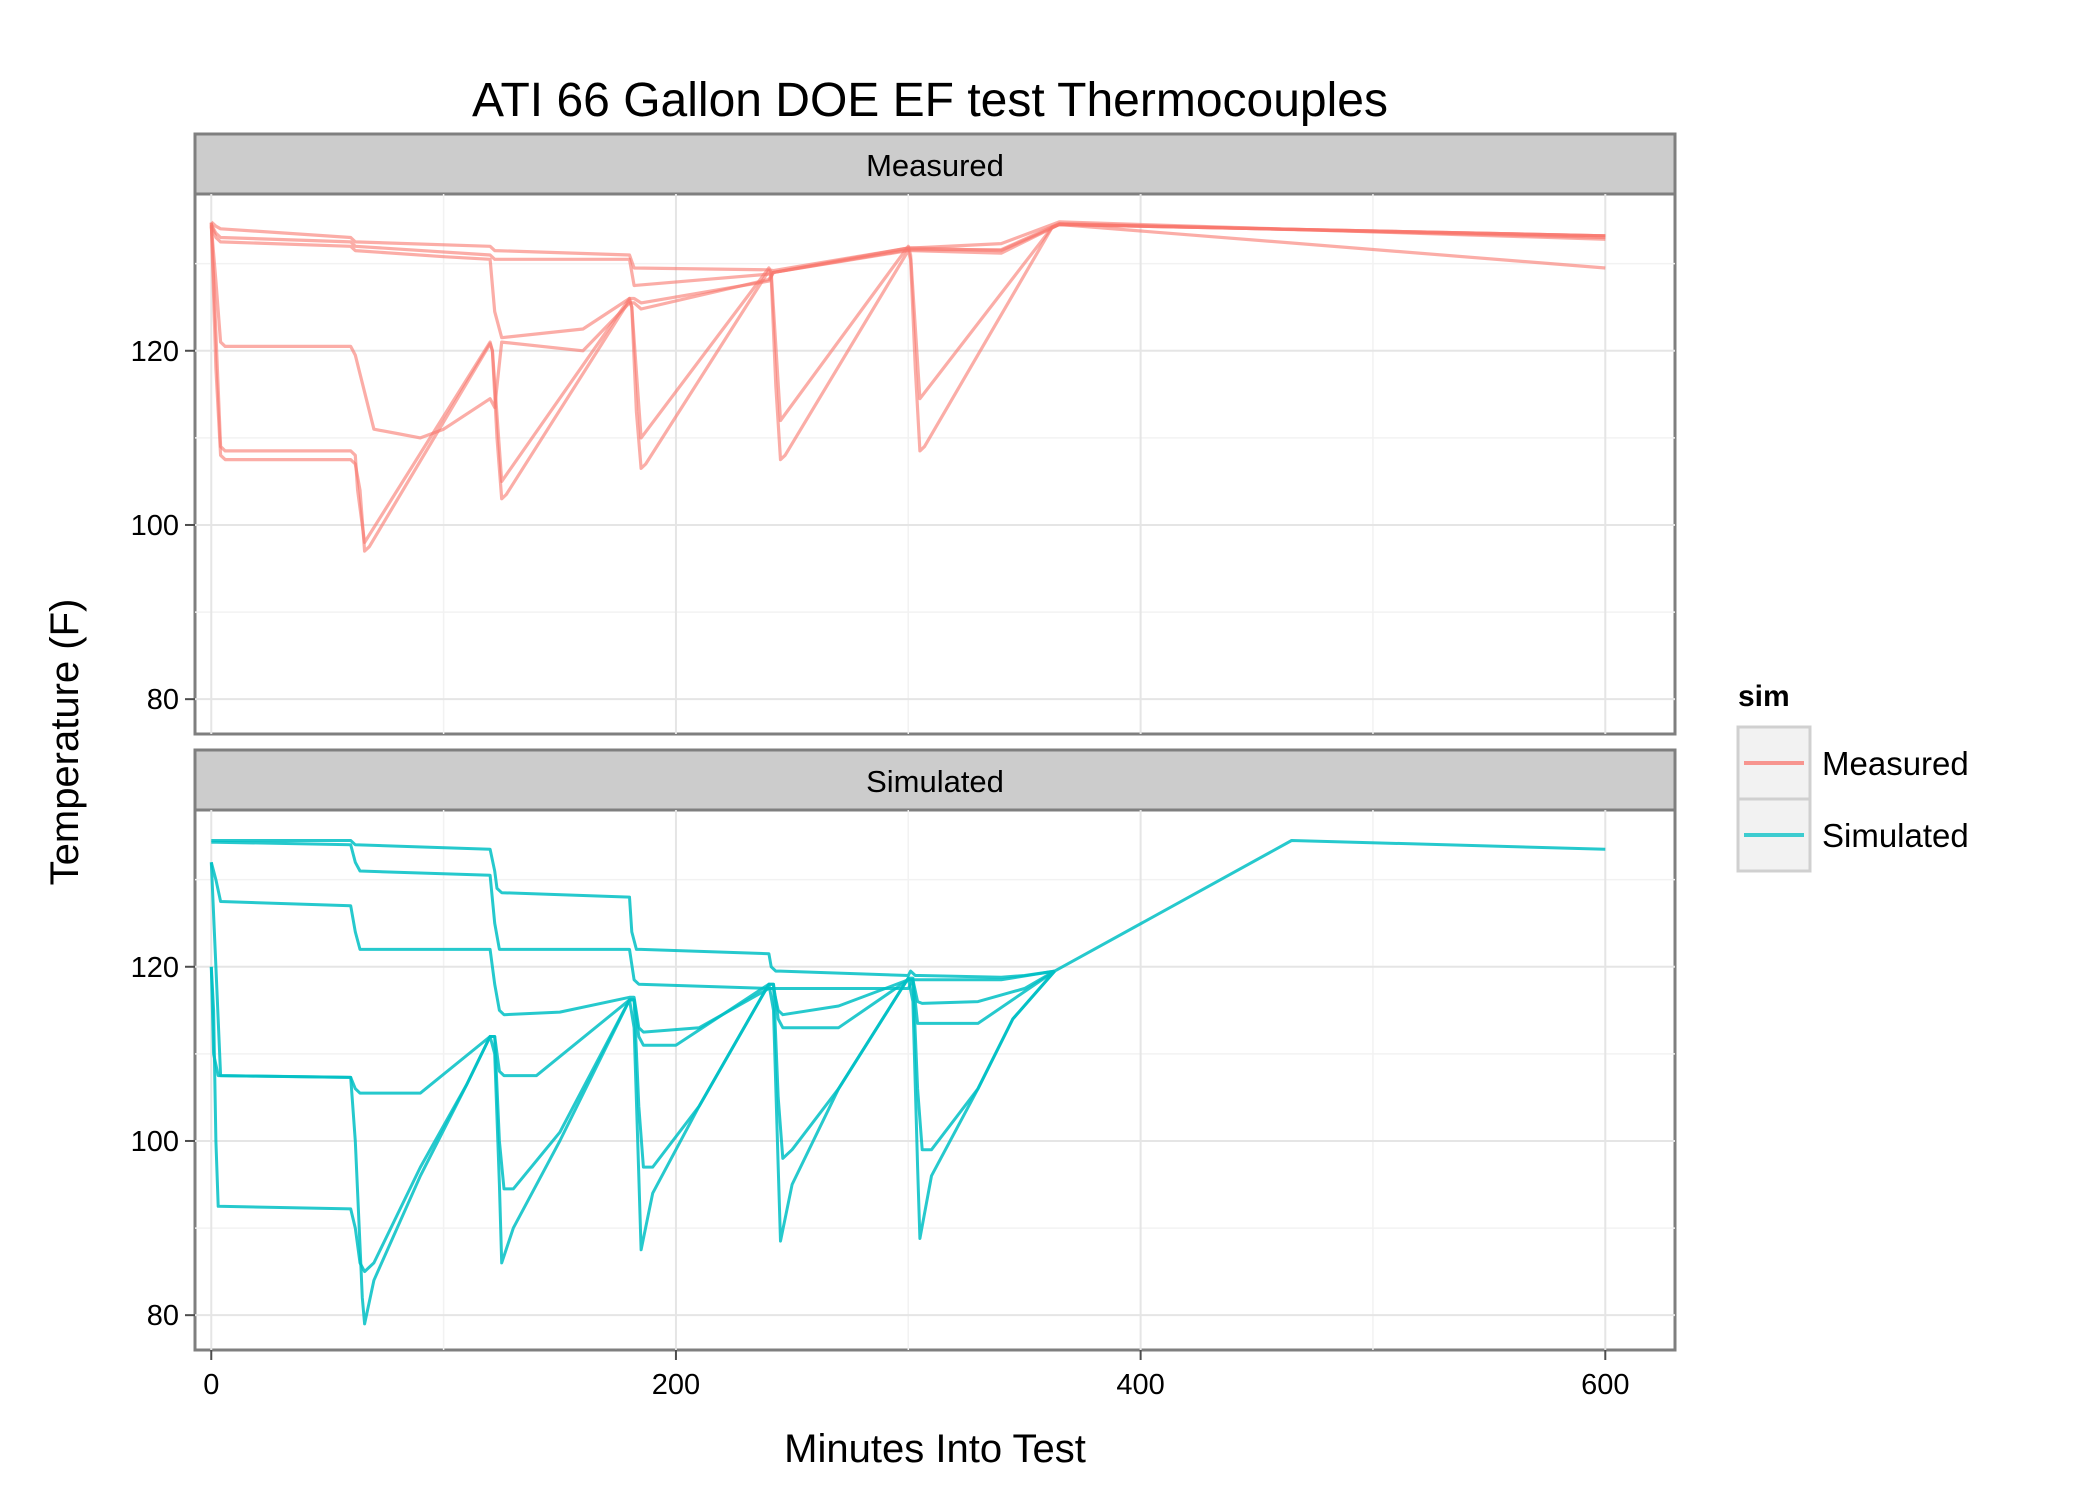  What do you see at coordinates (916, 1375) in the screenshot?
I see `x-axis: 0 200 400 600` at bounding box center [916, 1375].